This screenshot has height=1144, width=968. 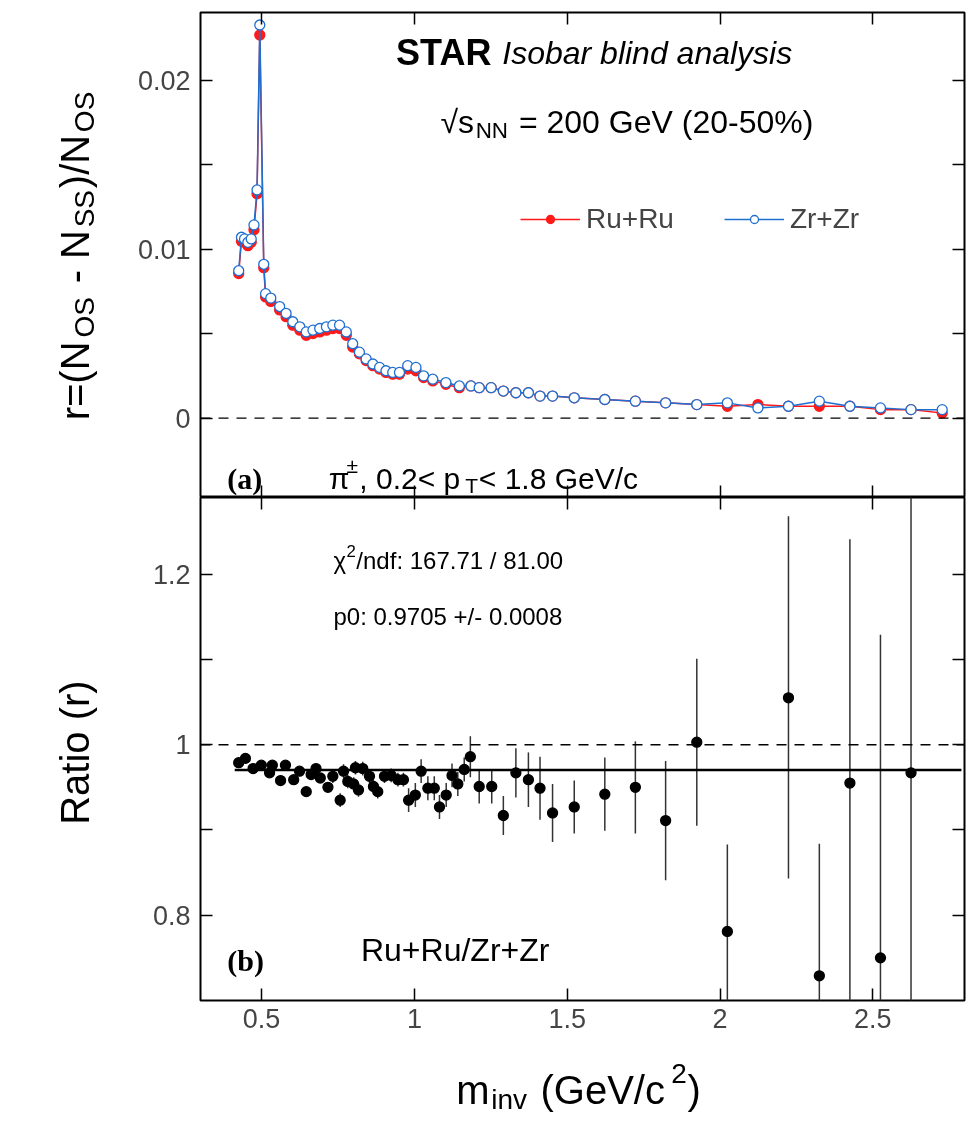 What do you see at coordinates (183, 418) in the screenshot?
I see `y-tick-label: 0` at bounding box center [183, 418].